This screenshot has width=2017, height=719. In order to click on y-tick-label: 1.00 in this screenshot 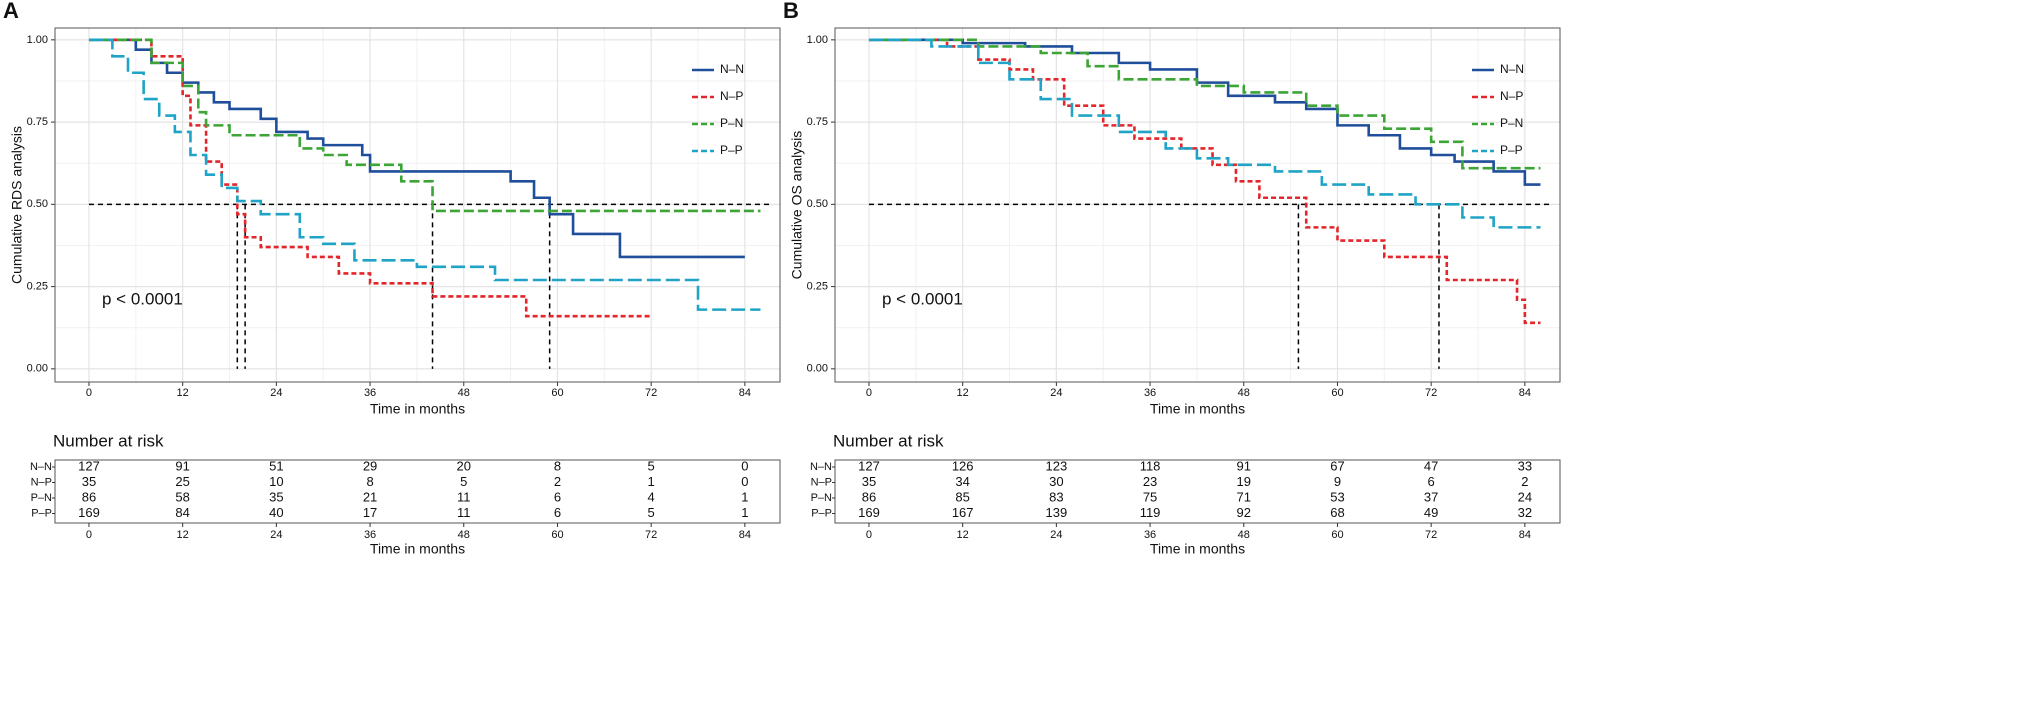, I will do `click(817, 40)`.